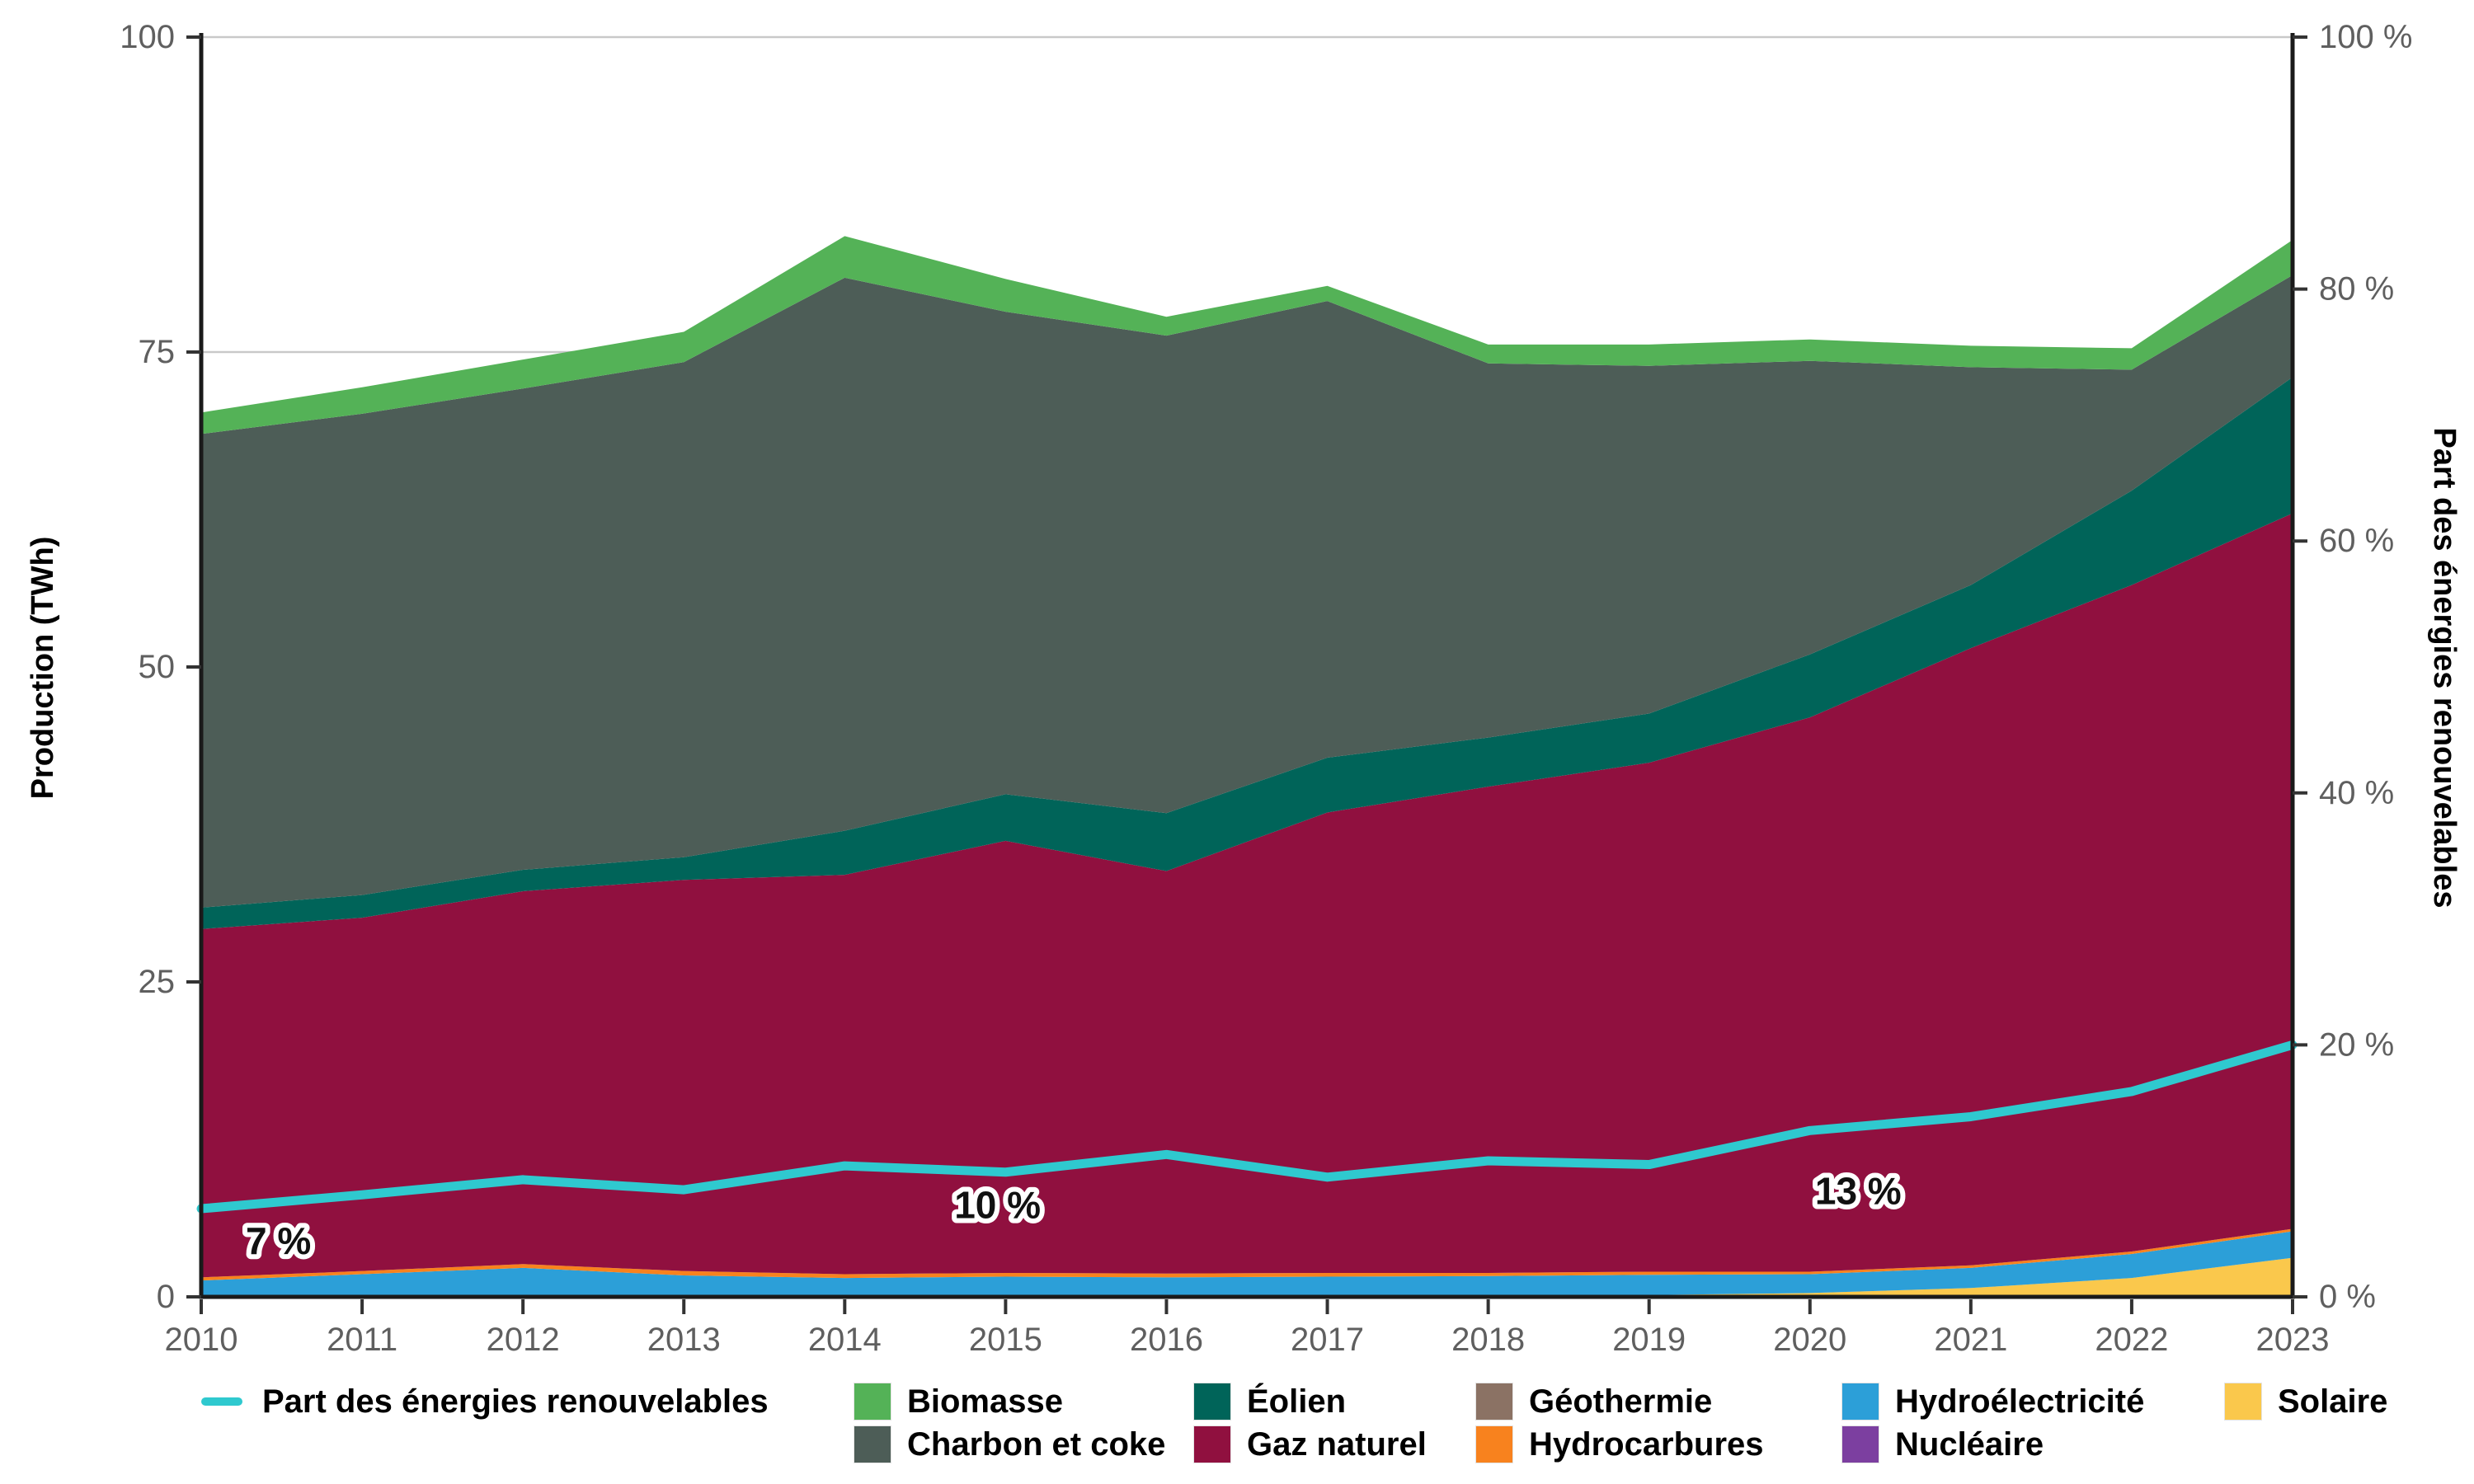  I want to click on x-tick-label-2022: 2022, so click(2131, 1340).